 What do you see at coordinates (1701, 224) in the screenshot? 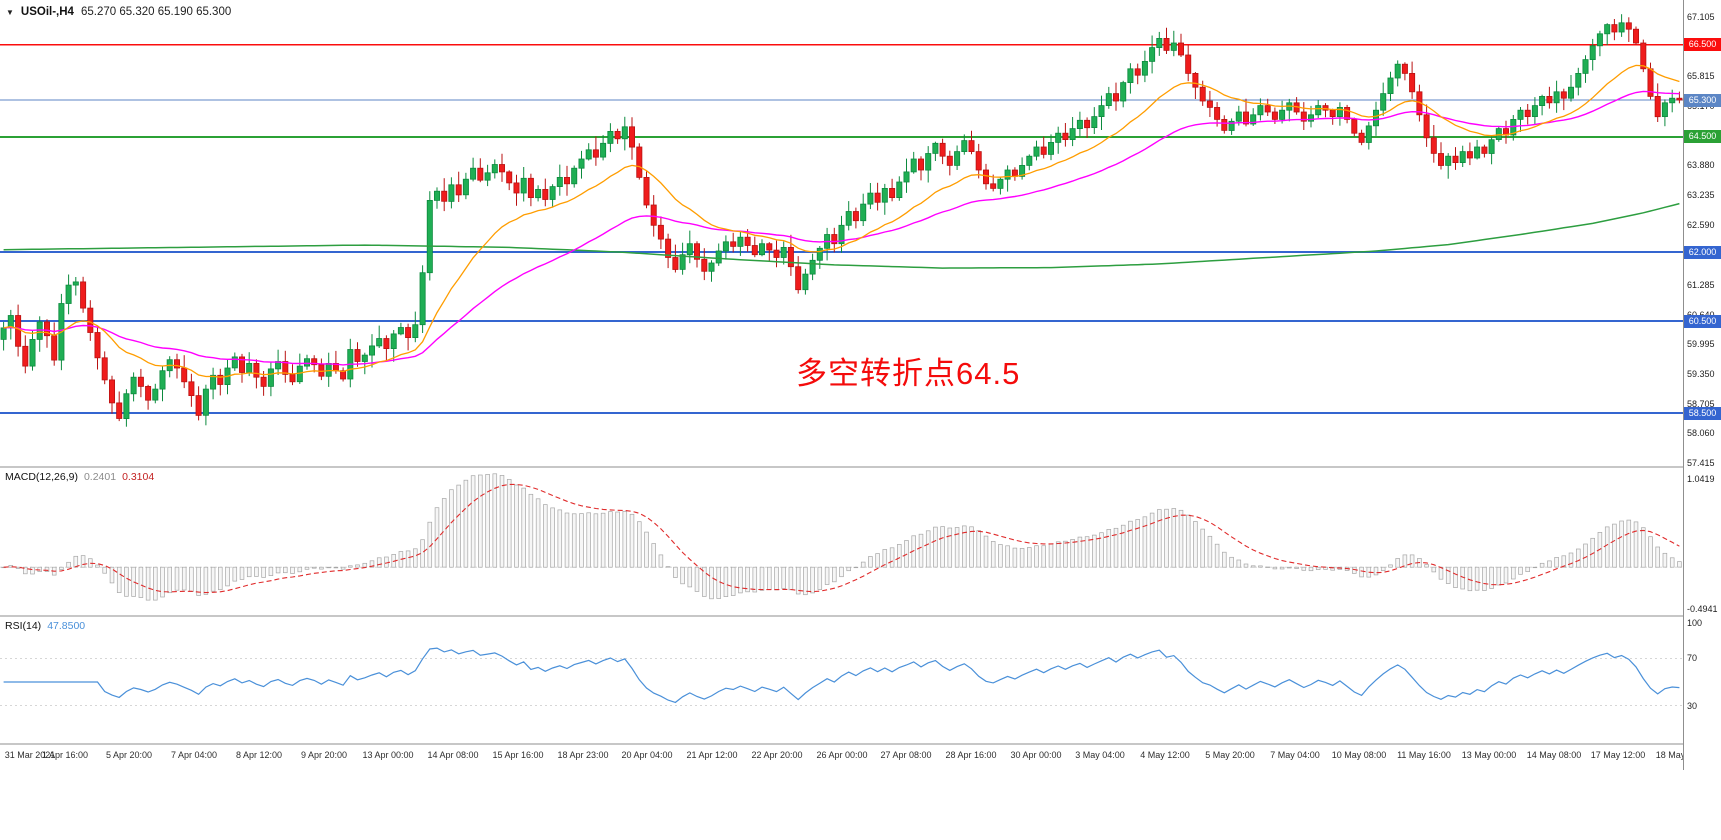
I see `price-tick-label: 62.590` at bounding box center [1701, 224].